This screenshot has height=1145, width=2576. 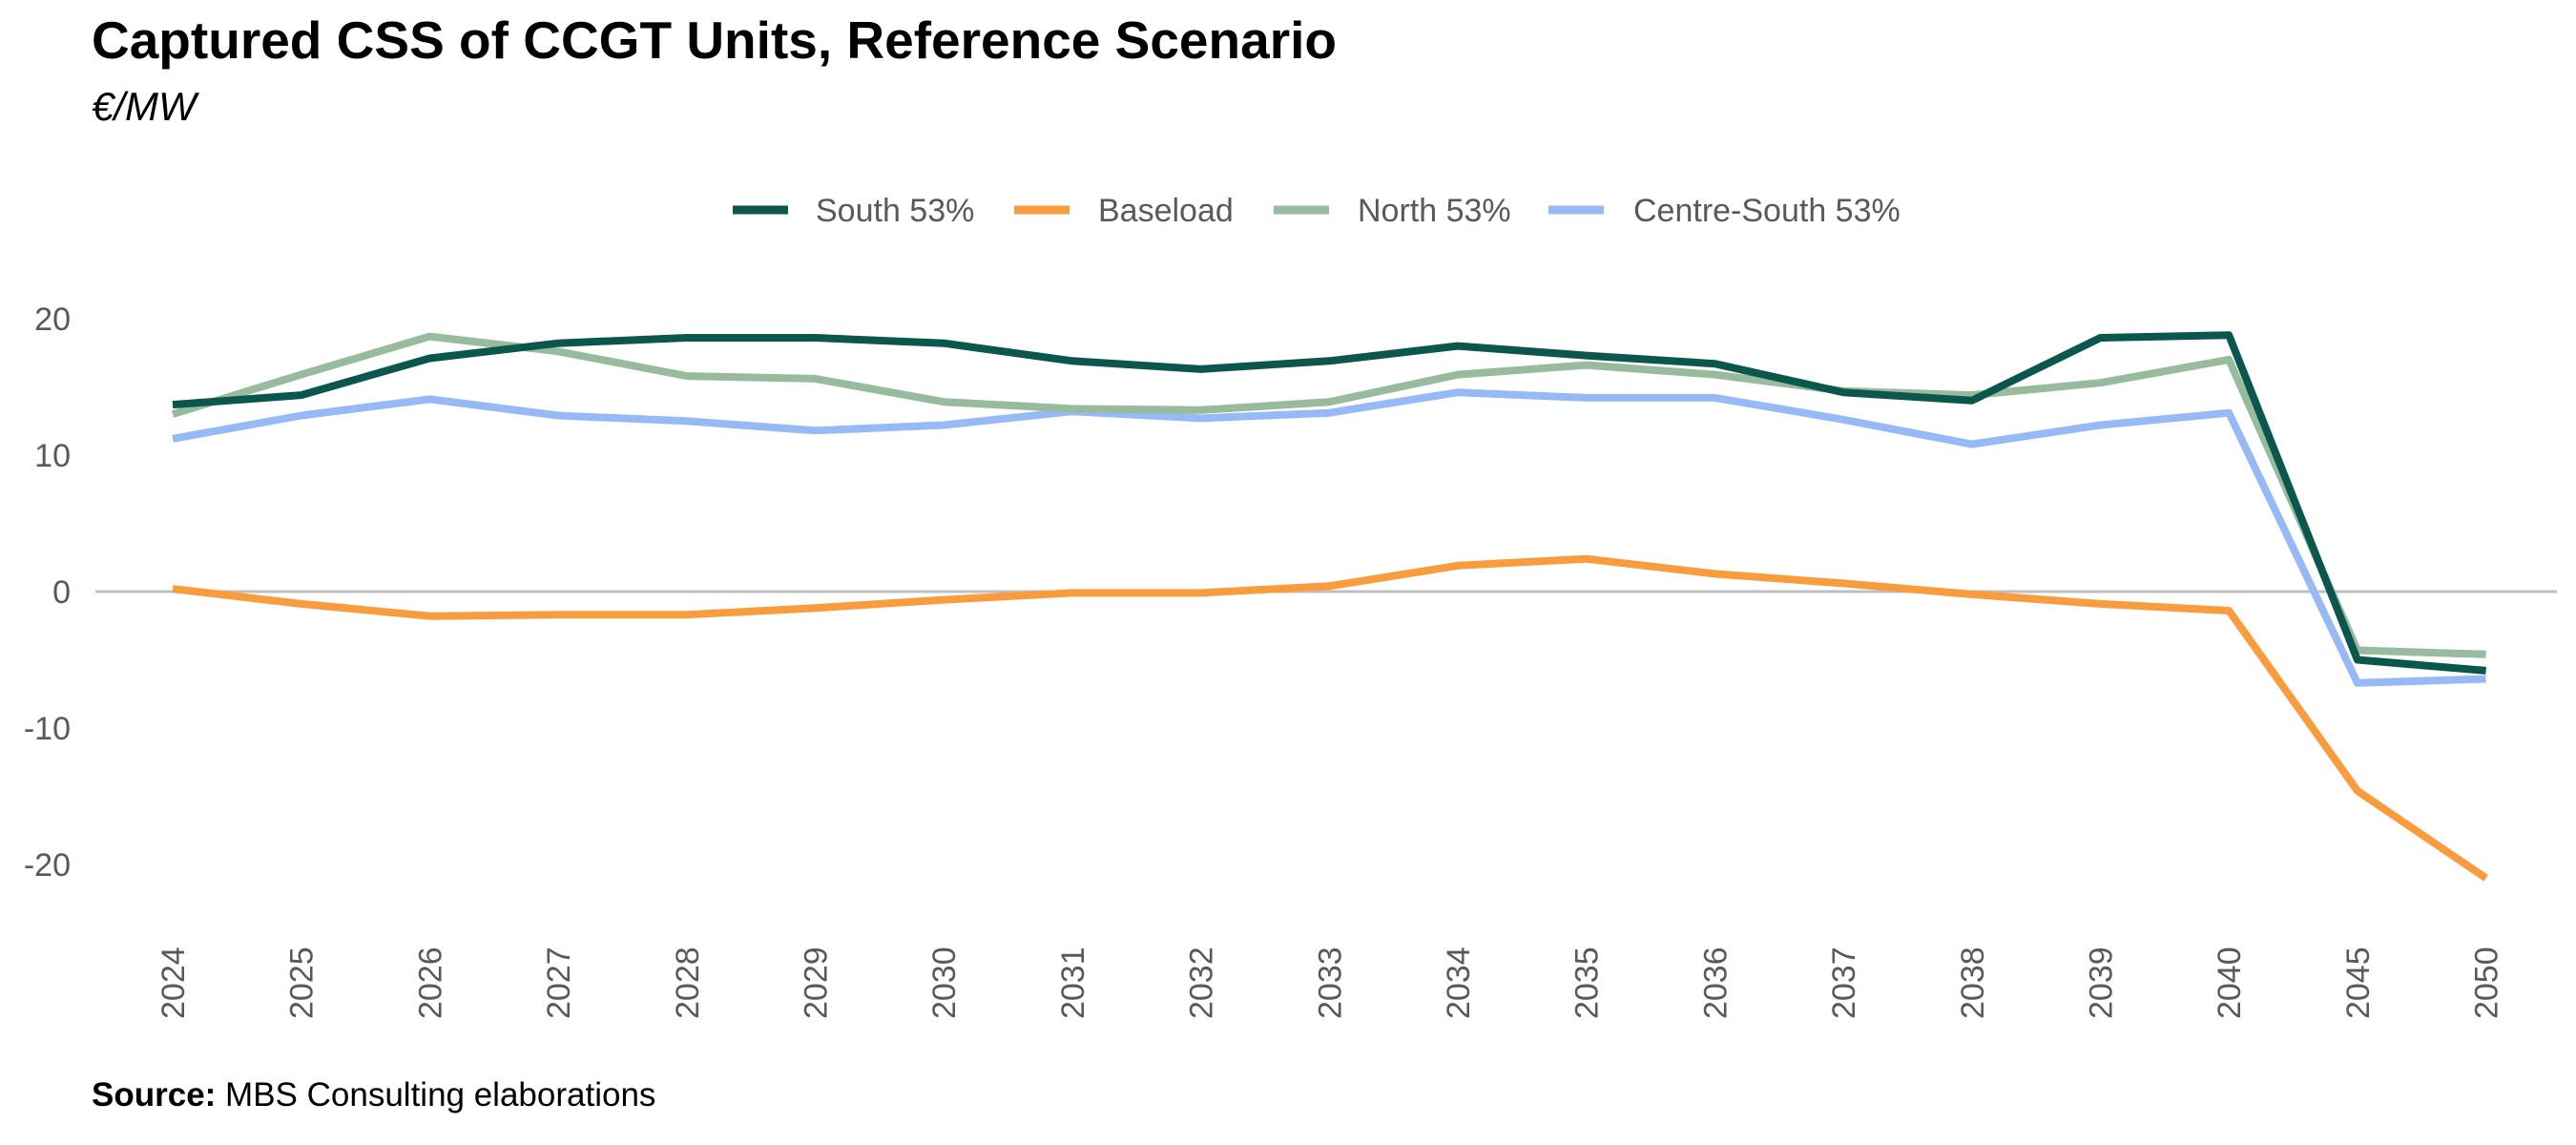 What do you see at coordinates (174, 983) in the screenshot?
I see `x-tick-label: 2024` at bounding box center [174, 983].